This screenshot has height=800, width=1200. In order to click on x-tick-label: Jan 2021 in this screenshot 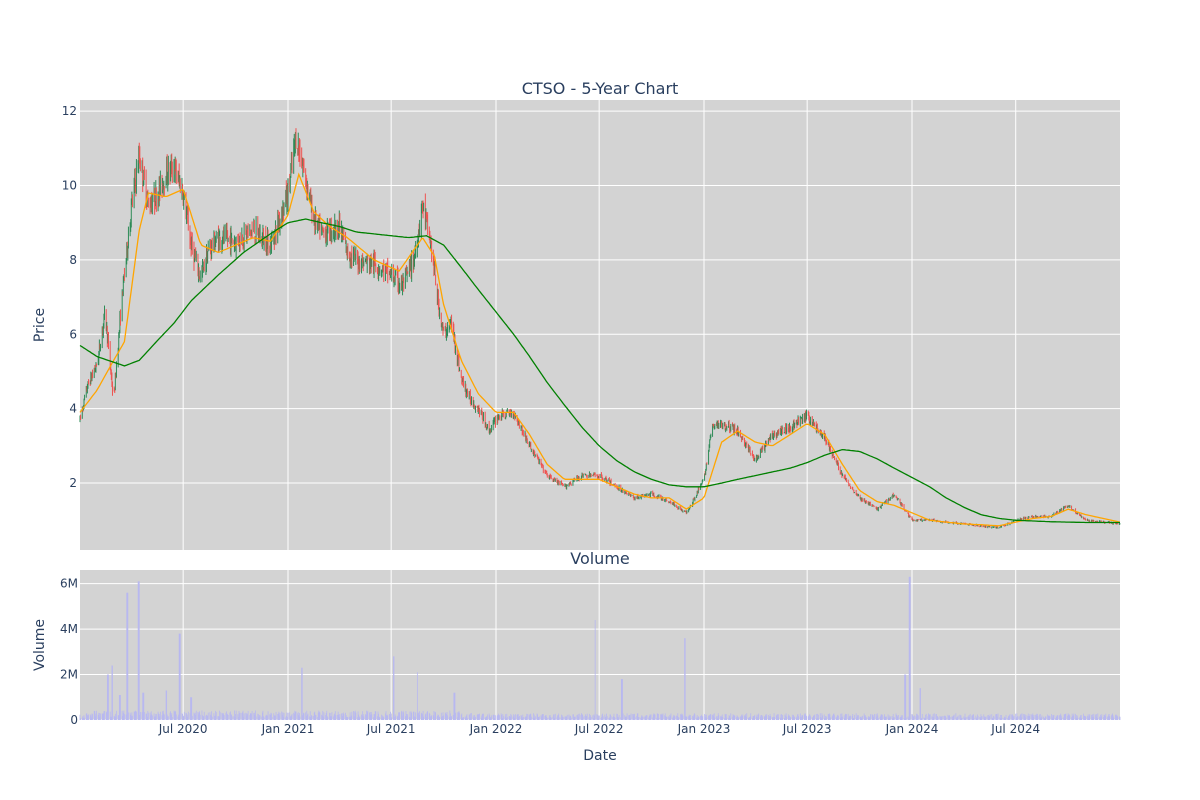, I will do `click(288, 729)`.